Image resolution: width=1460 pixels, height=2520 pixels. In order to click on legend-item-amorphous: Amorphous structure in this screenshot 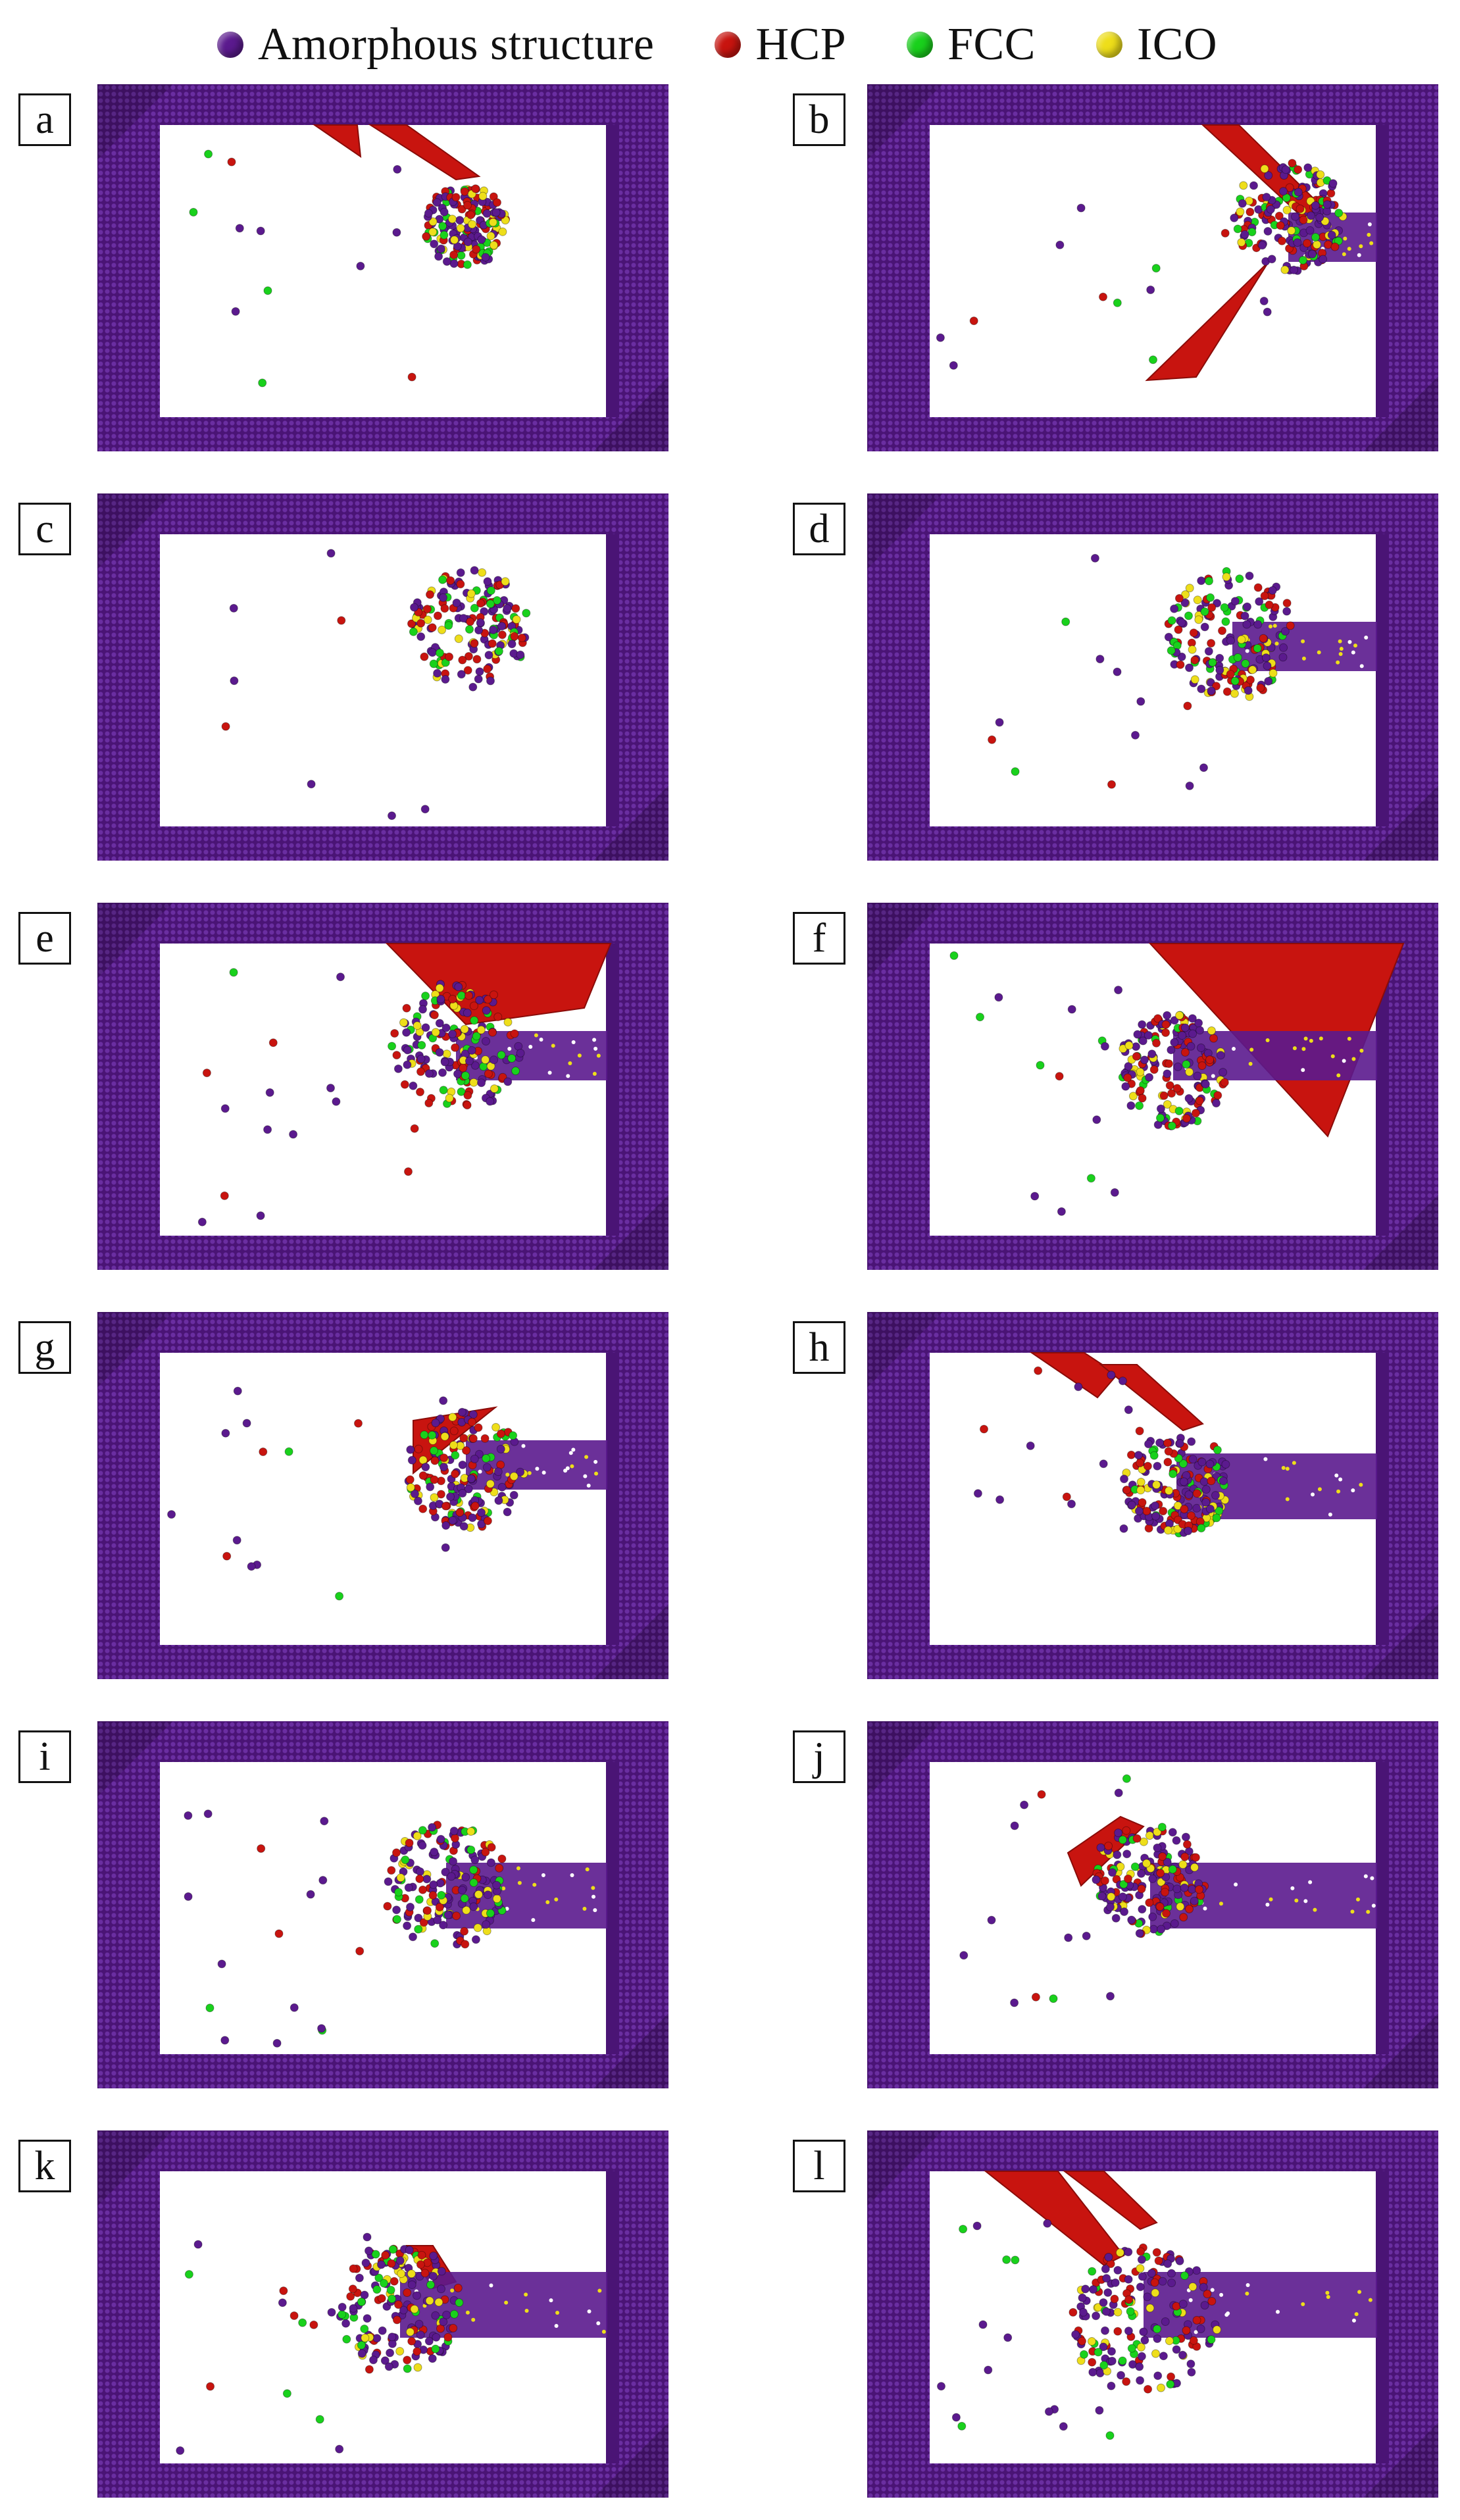, I will do `click(435, 44)`.